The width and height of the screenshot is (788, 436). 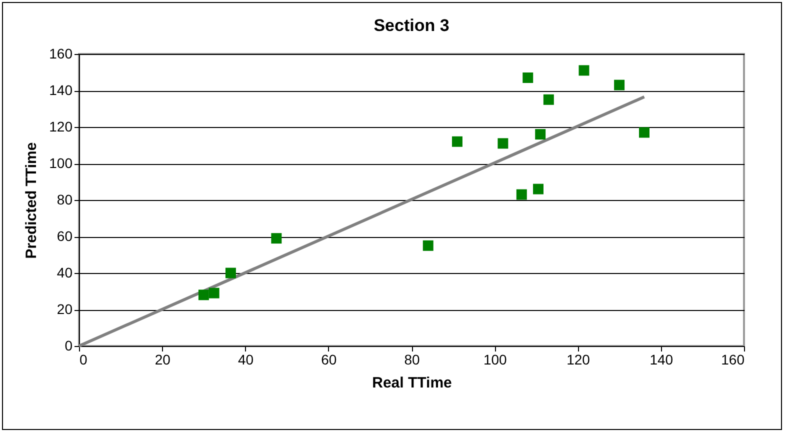 I want to click on y-tick-label: 100, so click(x=61, y=163).